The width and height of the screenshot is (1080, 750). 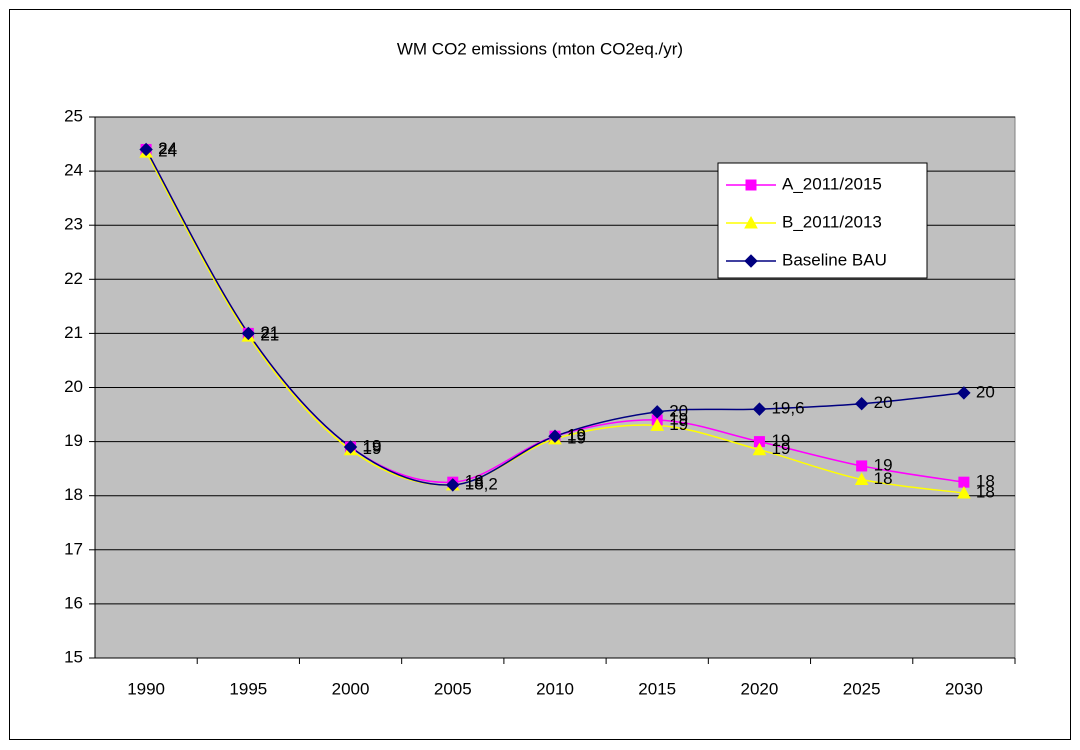 I want to click on y-tick-label: 20, so click(x=73, y=386).